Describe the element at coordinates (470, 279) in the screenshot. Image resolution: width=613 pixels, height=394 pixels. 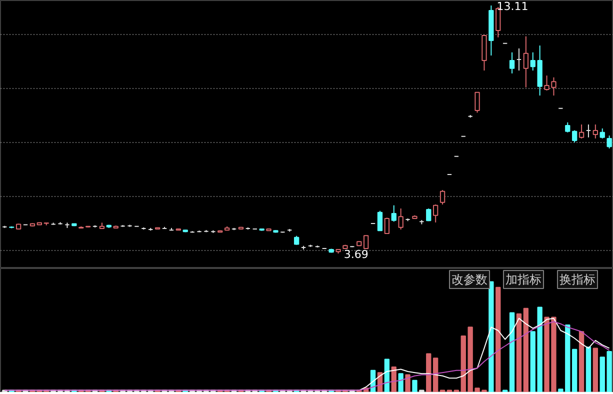
I see `annotation: 改参数` at that location.